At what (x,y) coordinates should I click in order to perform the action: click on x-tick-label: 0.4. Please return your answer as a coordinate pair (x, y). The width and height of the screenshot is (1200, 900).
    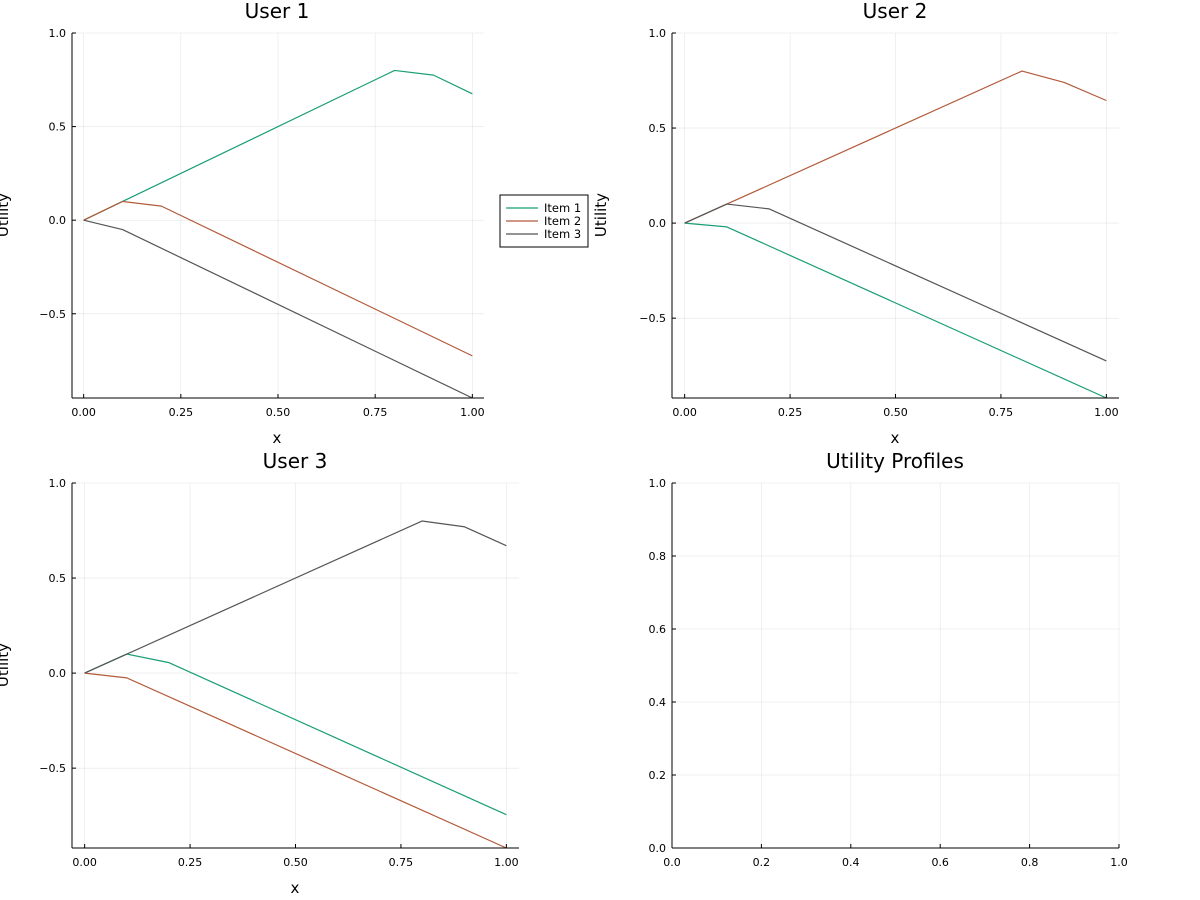
    Looking at the image, I should click on (851, 862).